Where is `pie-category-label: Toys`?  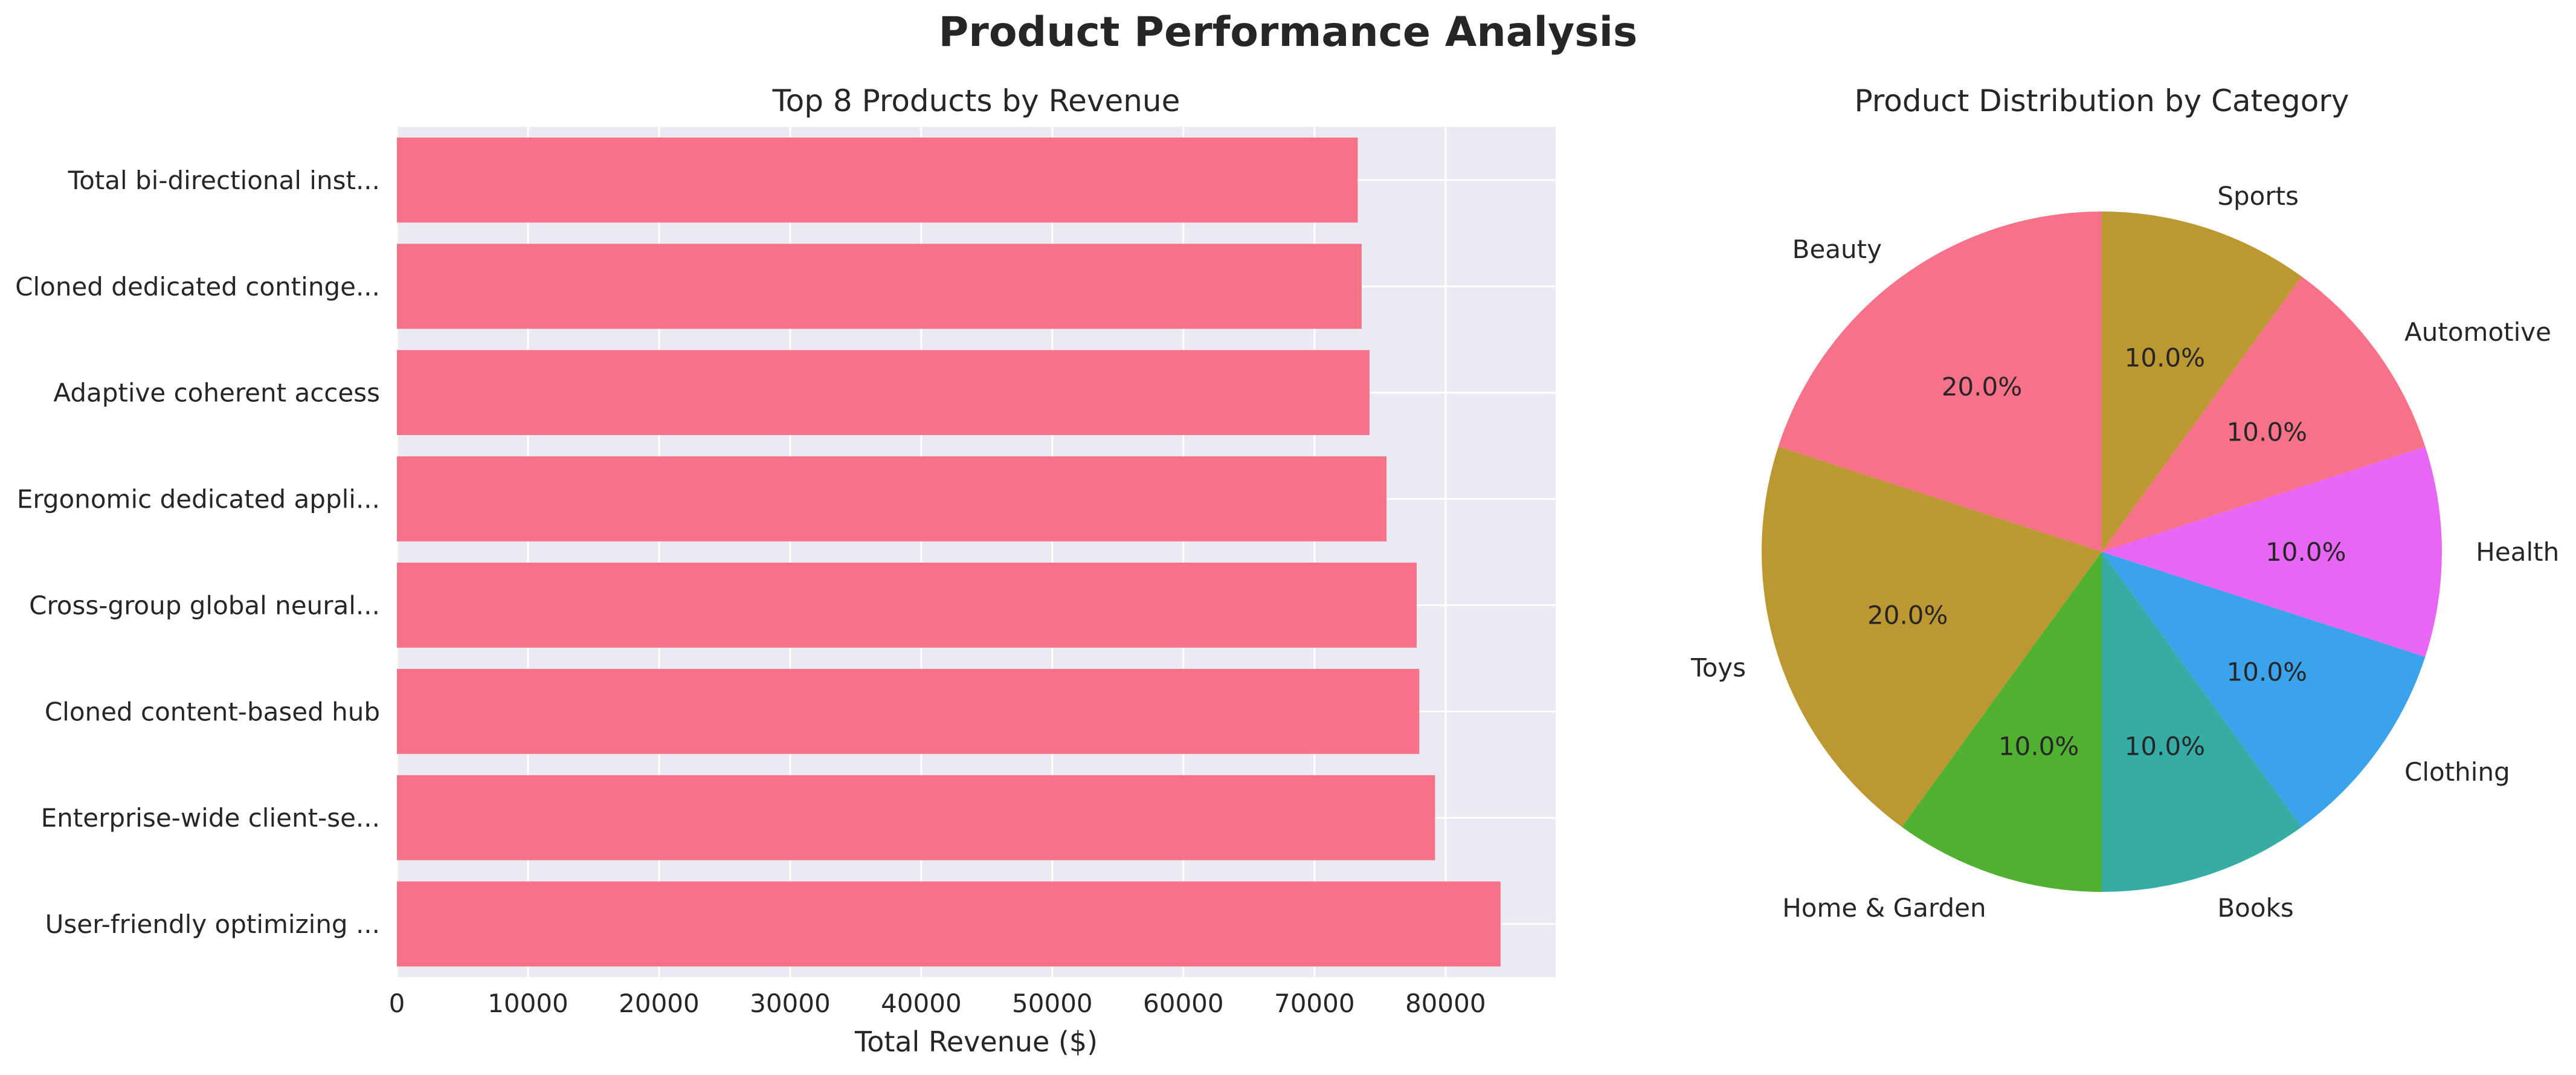 pie-category-label: Toys is located at coordinates (1718, 667).